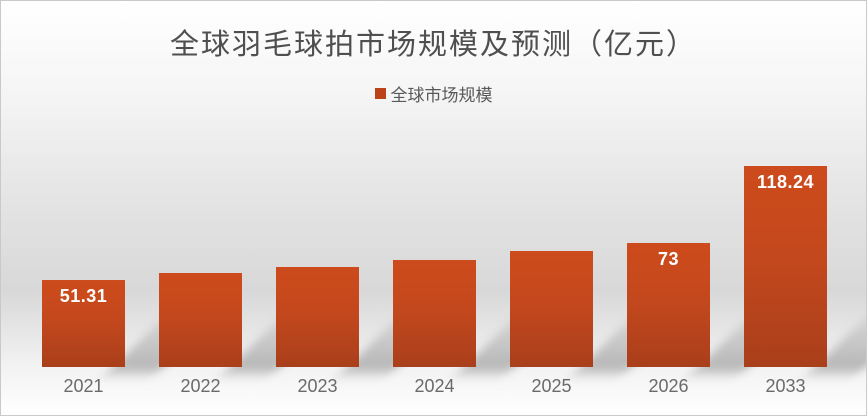 This screenshot has width=867, height=416. I want to click on x-tick-2033: 2033, so click(785, 386).